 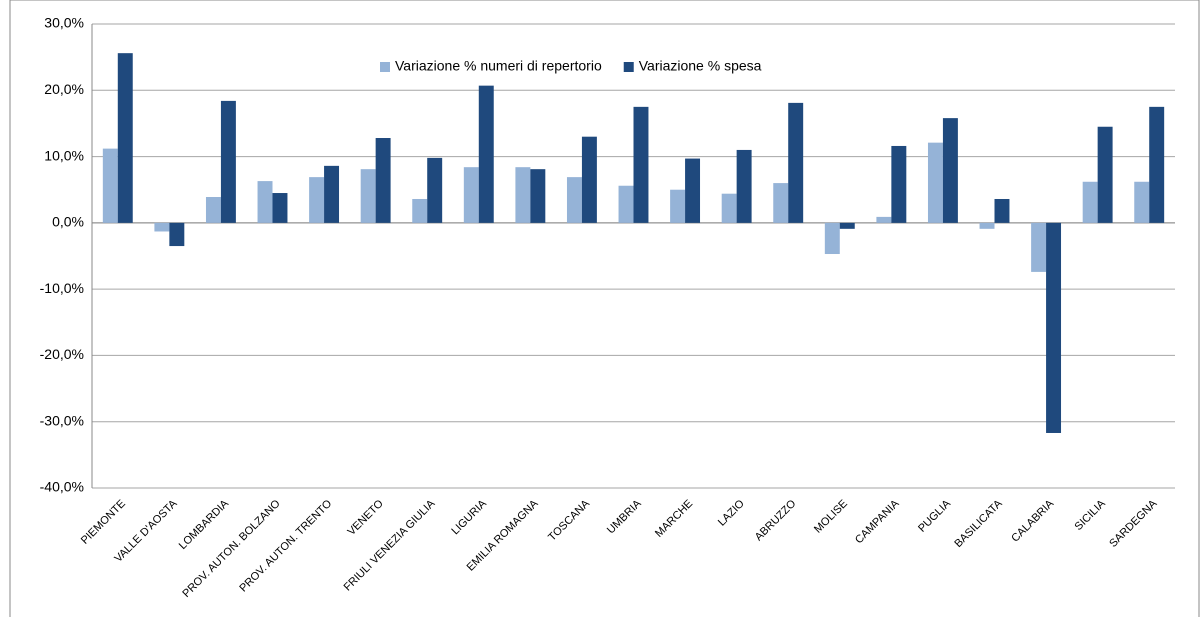 I want to click on y-tick-label: 0,0%, so click(x=68, y=222).